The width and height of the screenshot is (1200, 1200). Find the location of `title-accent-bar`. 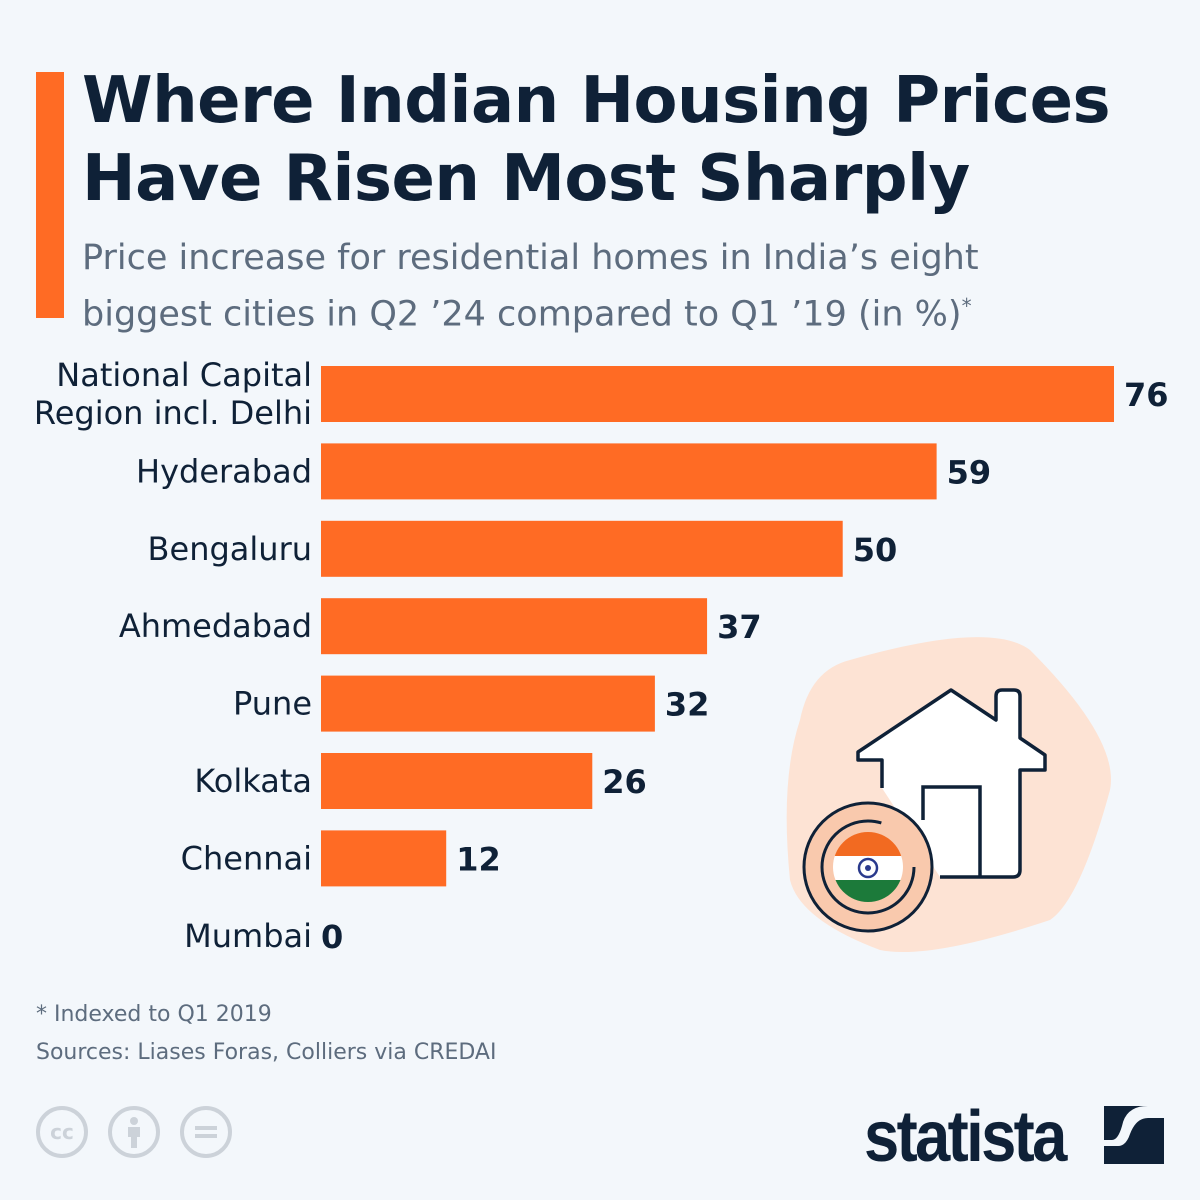

title-accent-bar is located at coordinates (50, 195).